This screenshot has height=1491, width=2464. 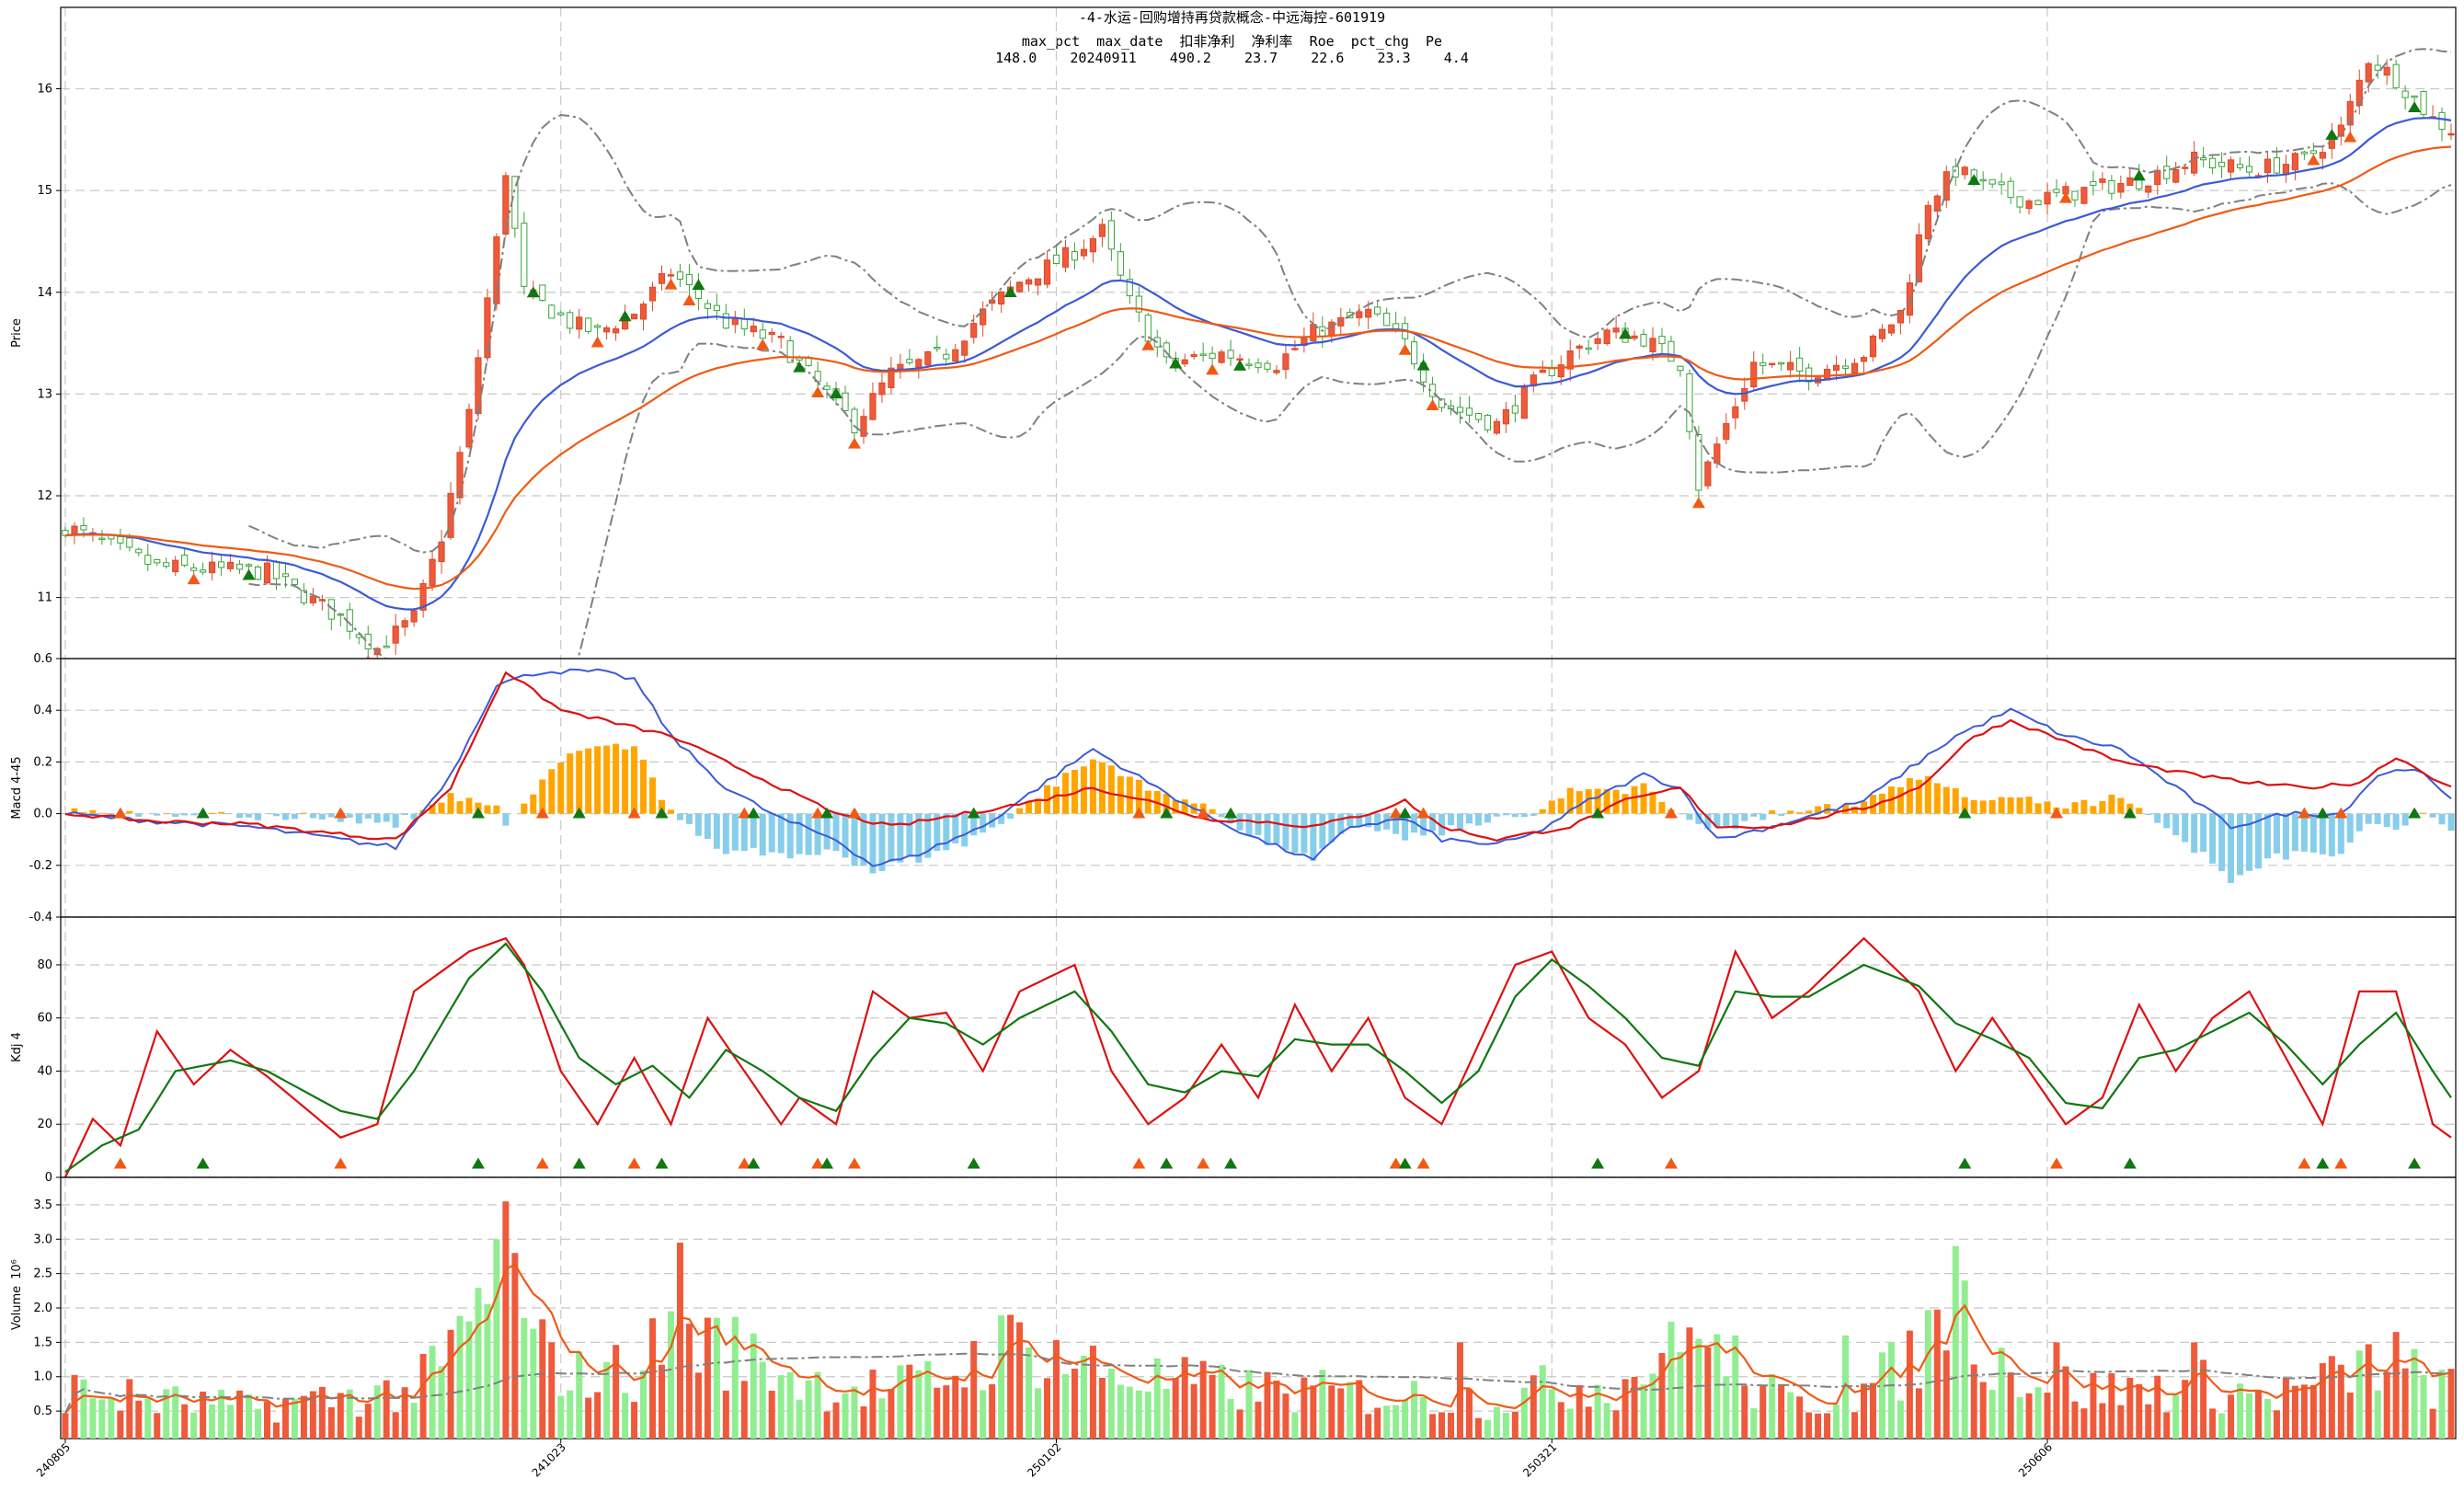 I want to click on volume-ytick-label: 1.5, so click(x=42, y=1342).